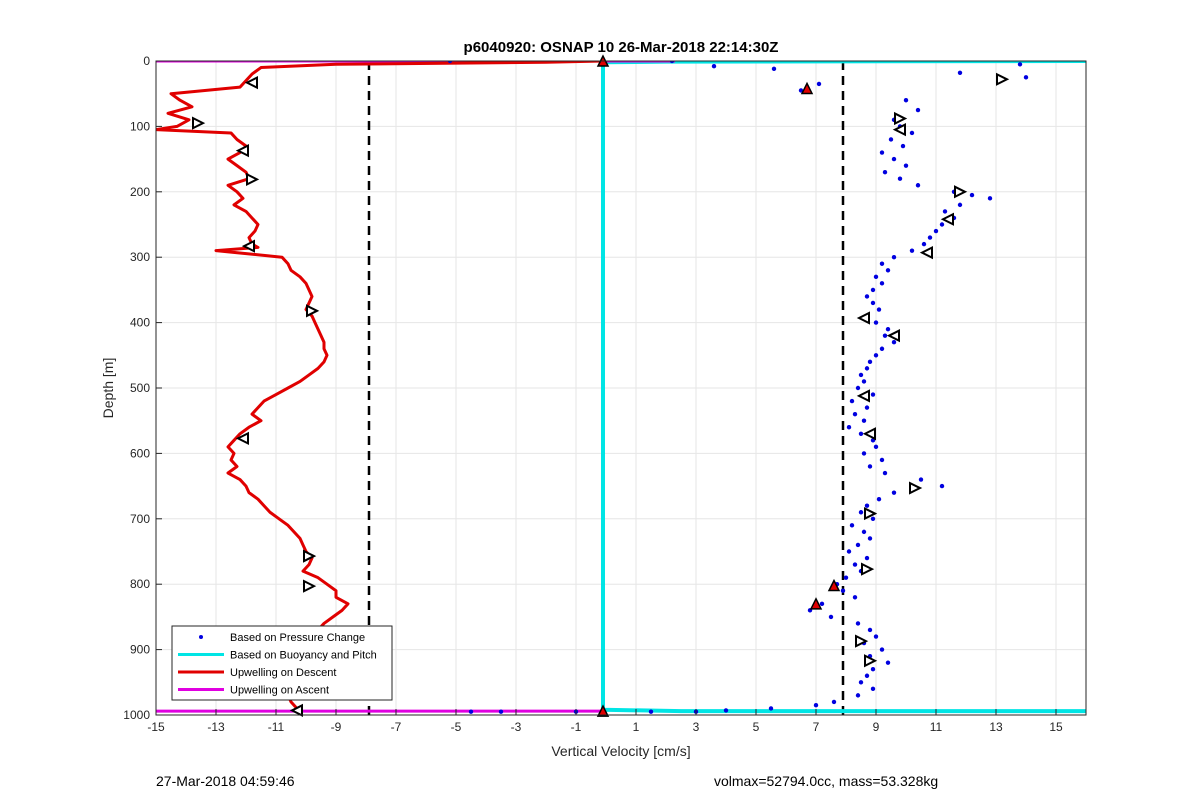 This screenshot has width=1200, height=804. I want to click on x-tick-label: 9, so click(876, 727).